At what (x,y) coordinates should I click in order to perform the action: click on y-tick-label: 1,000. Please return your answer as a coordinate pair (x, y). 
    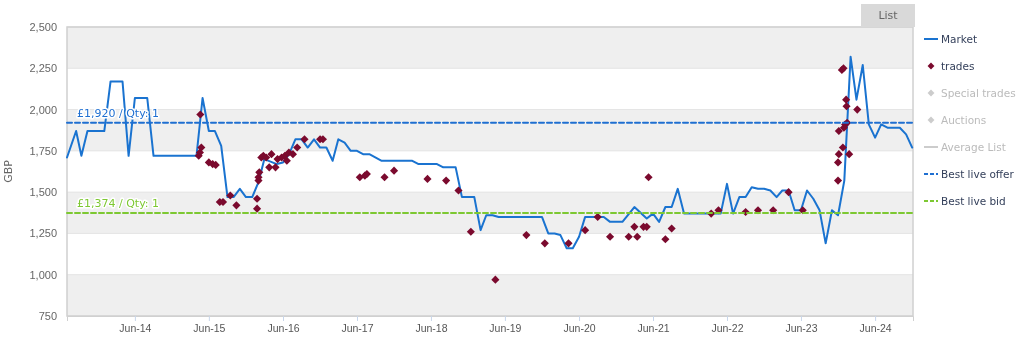
    Looking at the image, I should click on (43, 274).